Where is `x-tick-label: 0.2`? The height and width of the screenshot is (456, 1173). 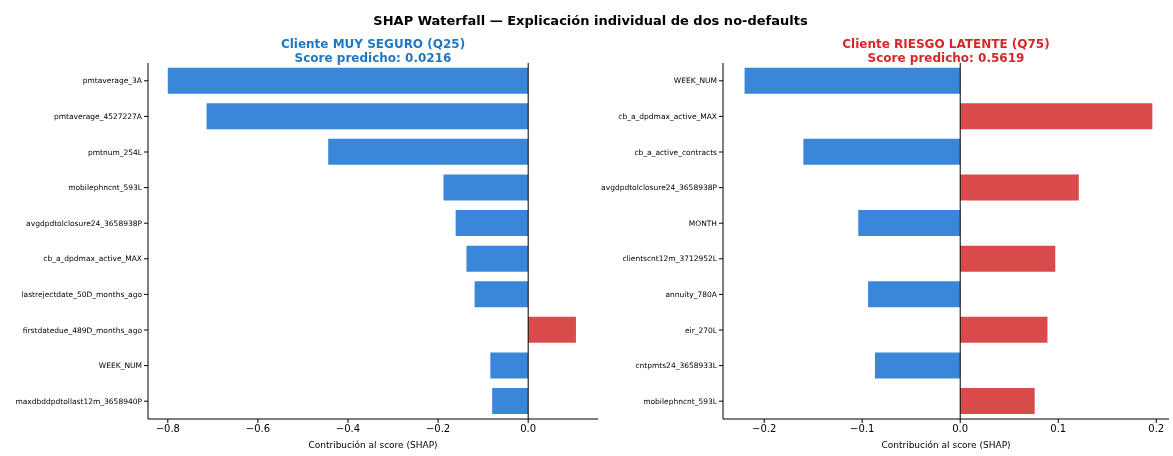 x-tick-label: 0.2 is located at coordinates (1156, 429).